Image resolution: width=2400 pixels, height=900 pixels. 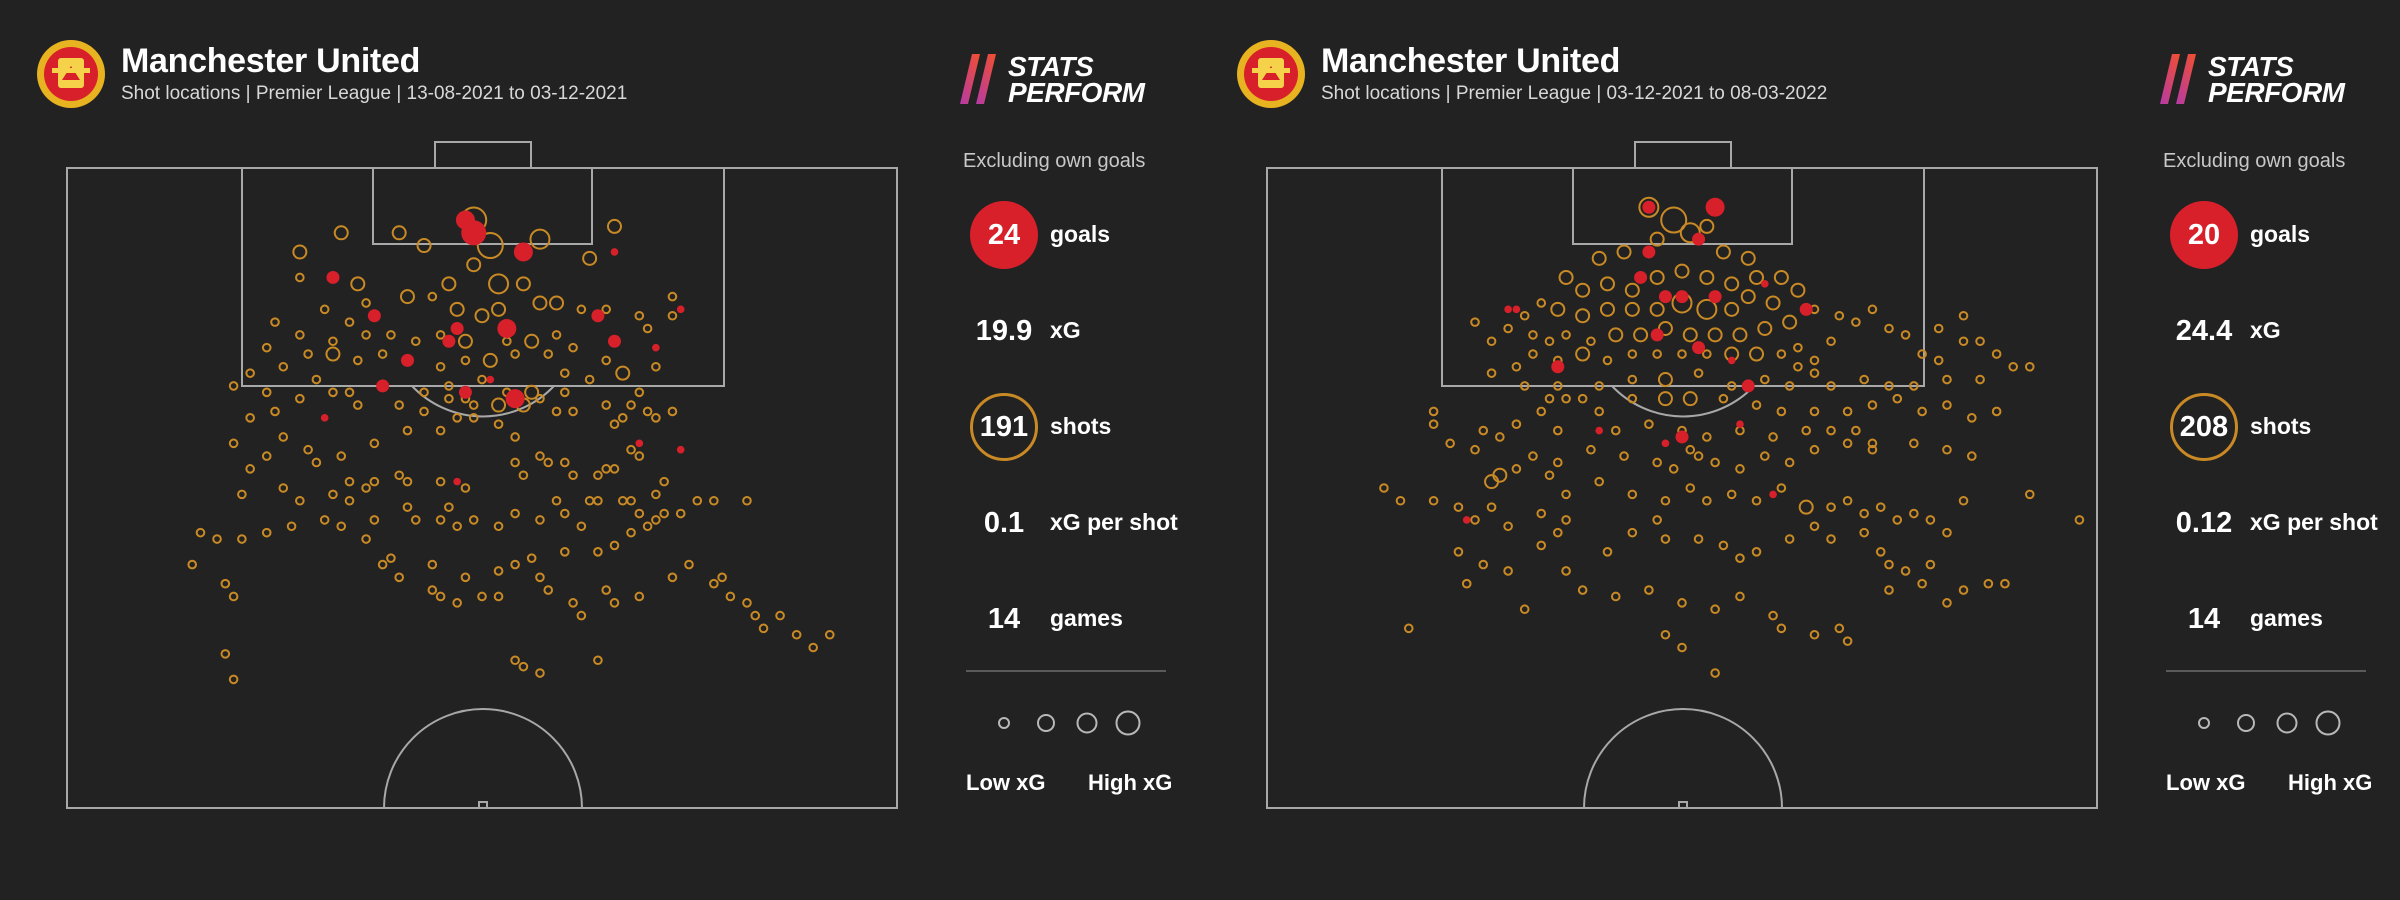 What do you see at coordinates (2285, 620) in the screenshot?
I see `stat-games: 14 games` at bounding box center [2285, 620].